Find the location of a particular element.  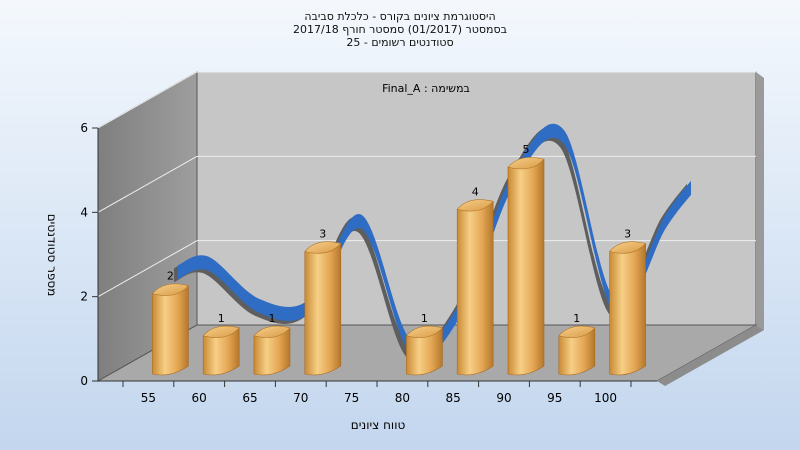

annotation-text: במשימה : Final_A is located at coordinates (426, 88).